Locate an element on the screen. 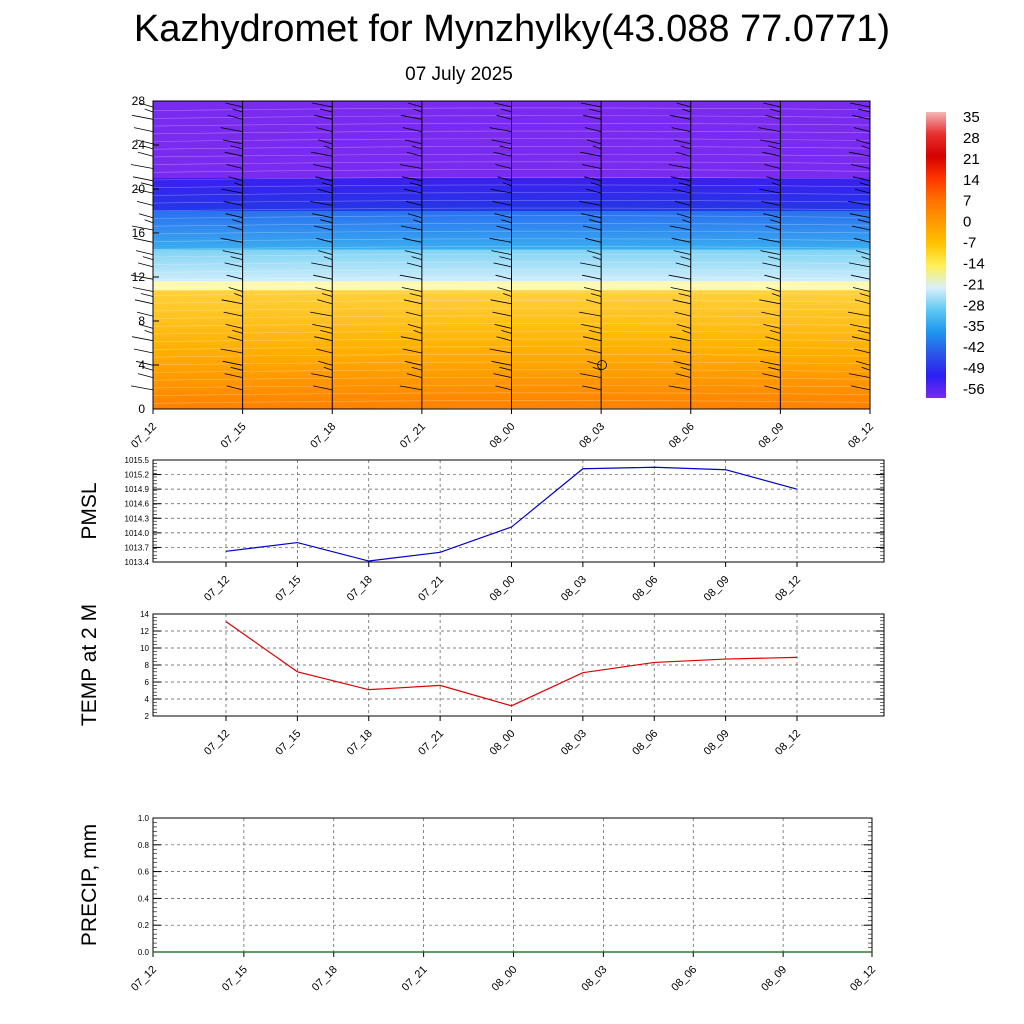  x-tick-label: 08_03 is located at coordinates (574, 743).